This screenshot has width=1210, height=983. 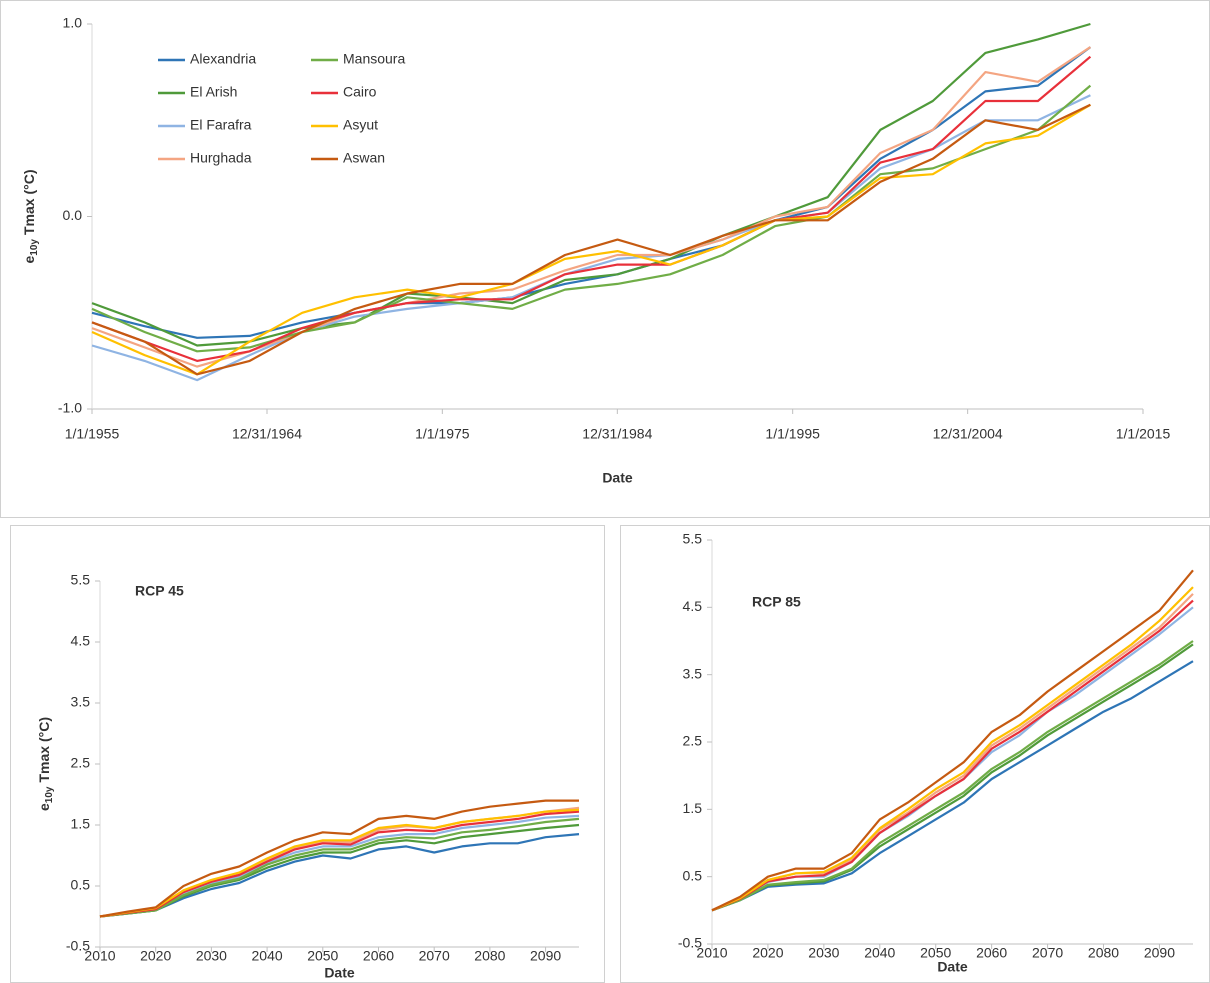 What do you see at coordinates (364, 158) in the screenshot?
I see `legend-label: Aswan` at bounding box center [364, 158].